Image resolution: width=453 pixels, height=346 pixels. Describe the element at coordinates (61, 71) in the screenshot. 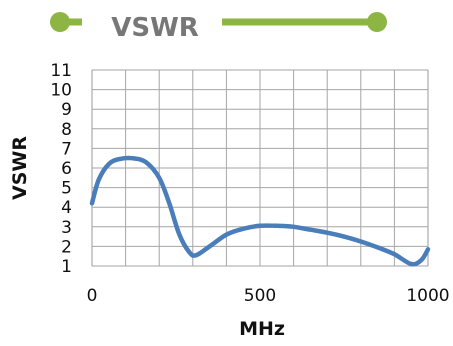

I see `y-tick-label-11: 11` at that location.